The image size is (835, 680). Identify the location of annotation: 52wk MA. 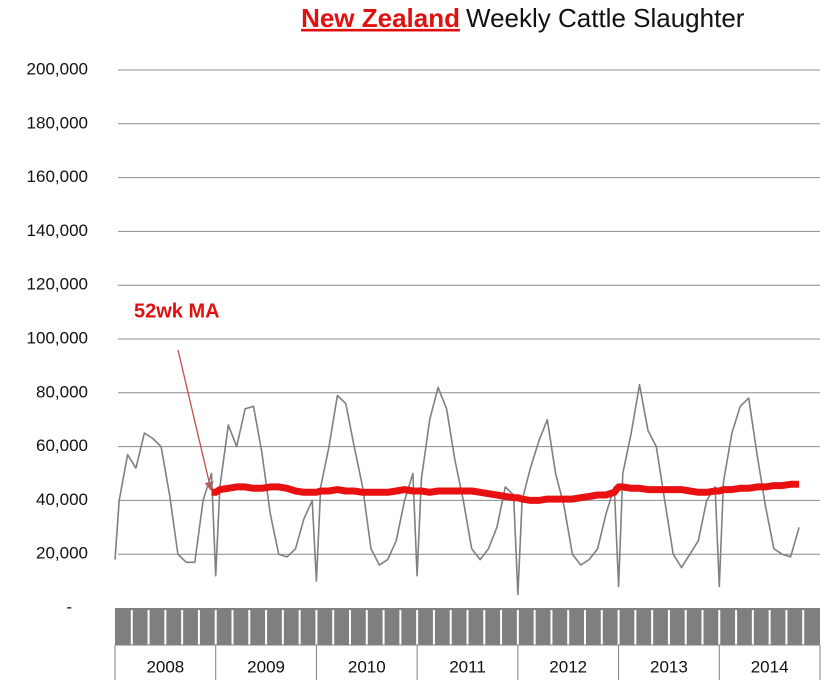
(177, 311).